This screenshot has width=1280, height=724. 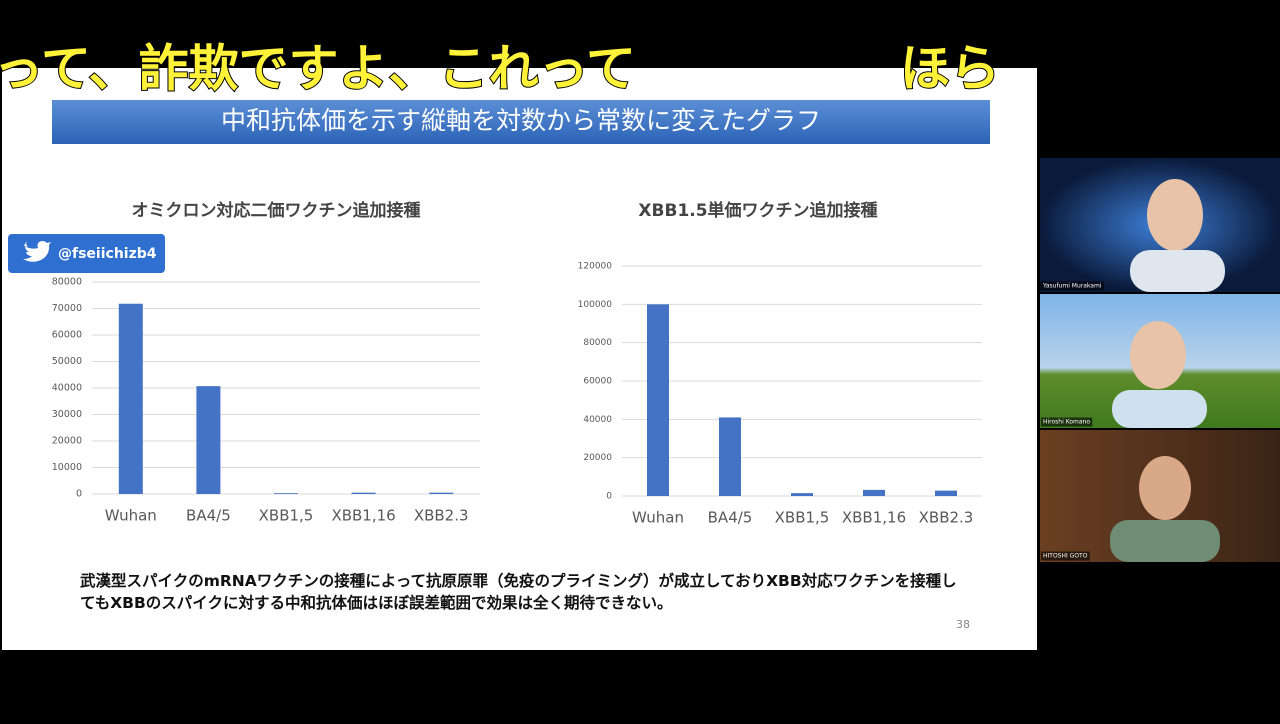 What do you see at coordinates (757, 210) in the screenshot?
I see `chart-title: XBB1.5単価ワクチン追加接種` at bounding box center [757, 210].